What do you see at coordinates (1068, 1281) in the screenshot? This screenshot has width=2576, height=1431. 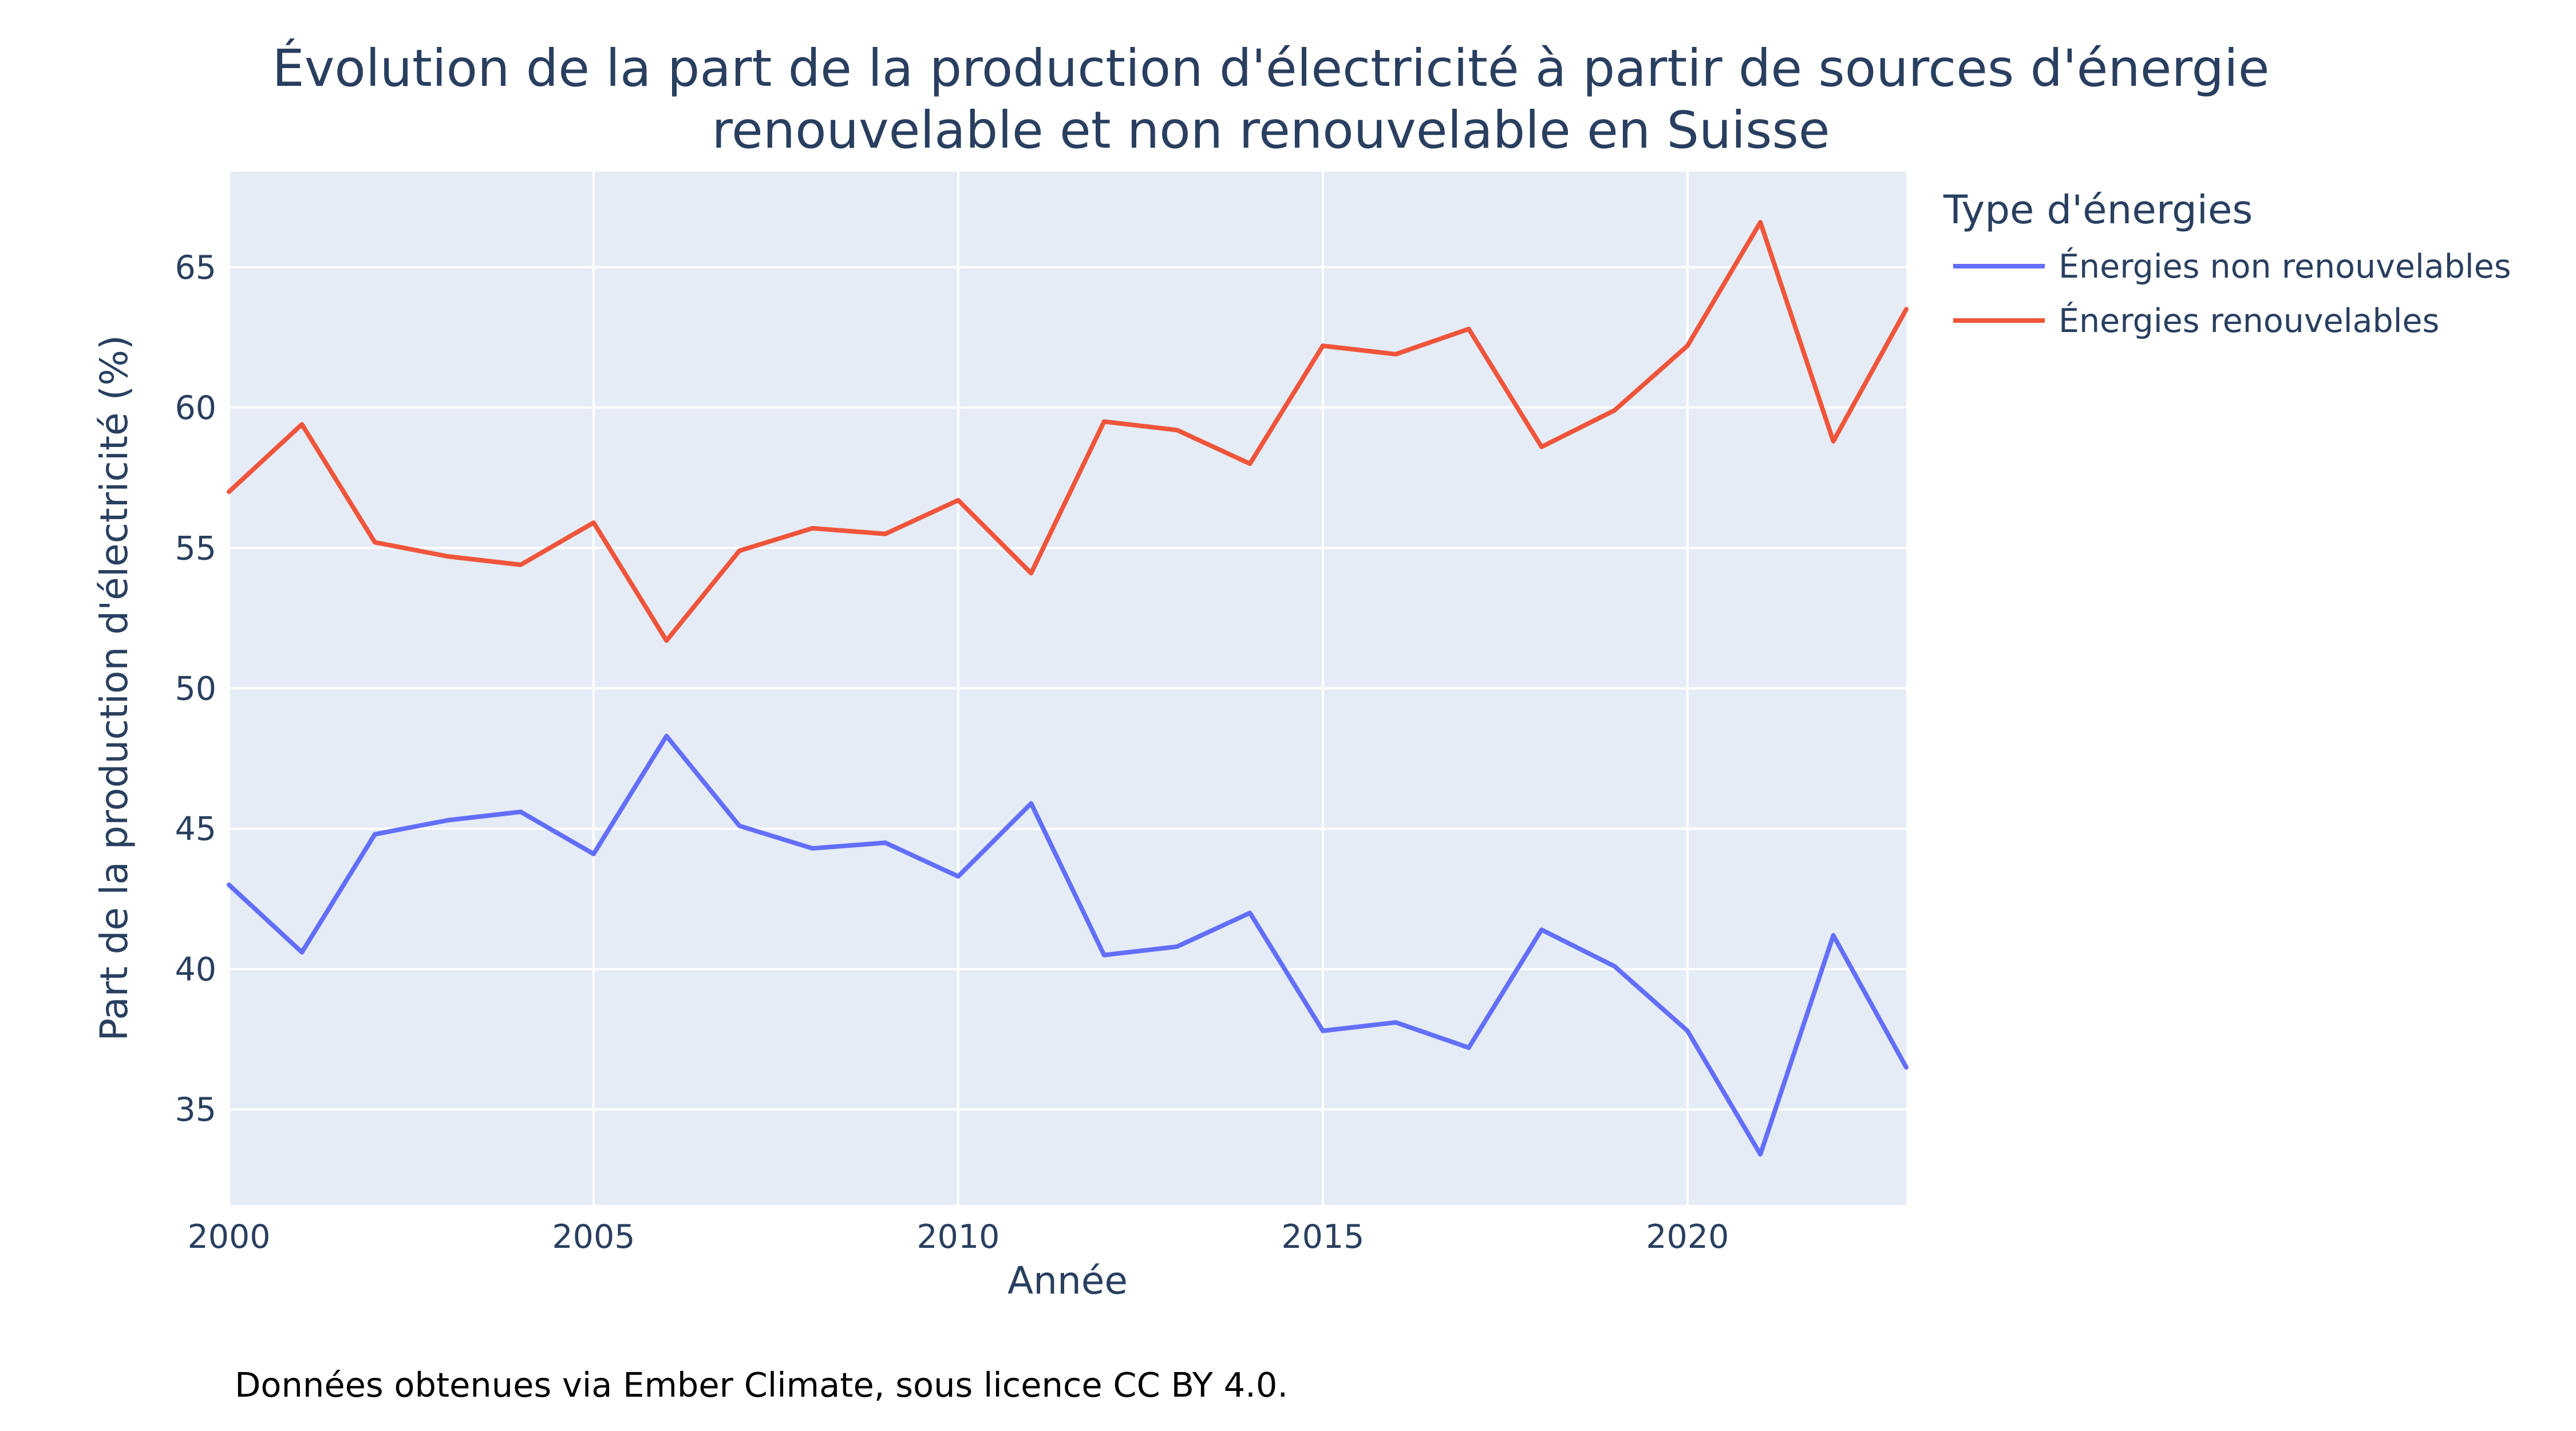 I see `x-axis-label: Année` at bounding box center [1068, 1281].